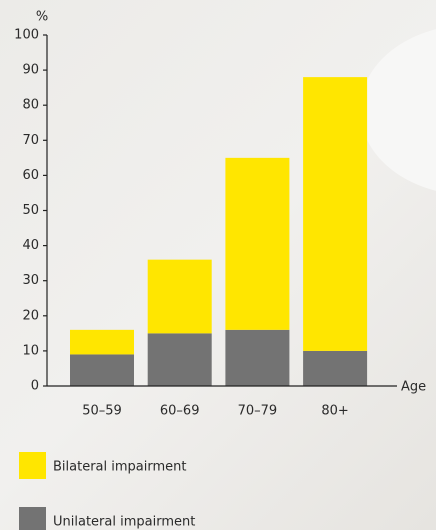 This screenshot has height=530, width=436. I want to click on legend-label: Bilateral impairment, so click(119, 467).